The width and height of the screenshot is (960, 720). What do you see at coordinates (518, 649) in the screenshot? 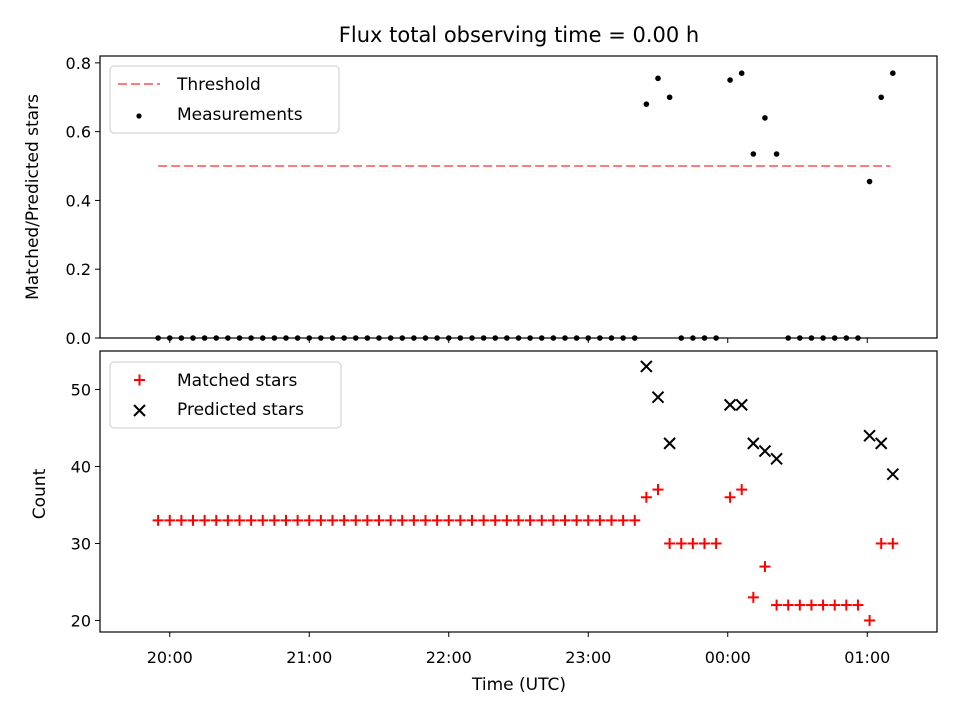
I see `bottom-x-ticks: 20:00 21:00 22:00 23:00 00:00 01:00` at bounding box center [518, 649].